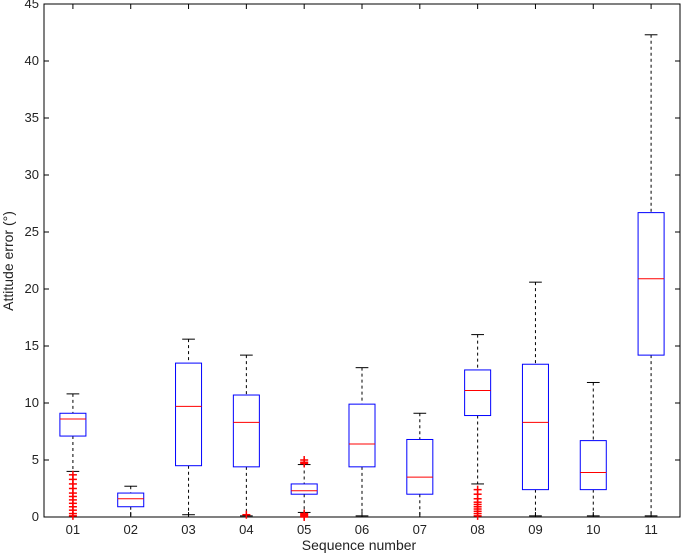 This screenshot has width=685, height=553. Describe the element at coordinates (535, 529) in the screenshot. I see `x-tick-label: 09` at that location.